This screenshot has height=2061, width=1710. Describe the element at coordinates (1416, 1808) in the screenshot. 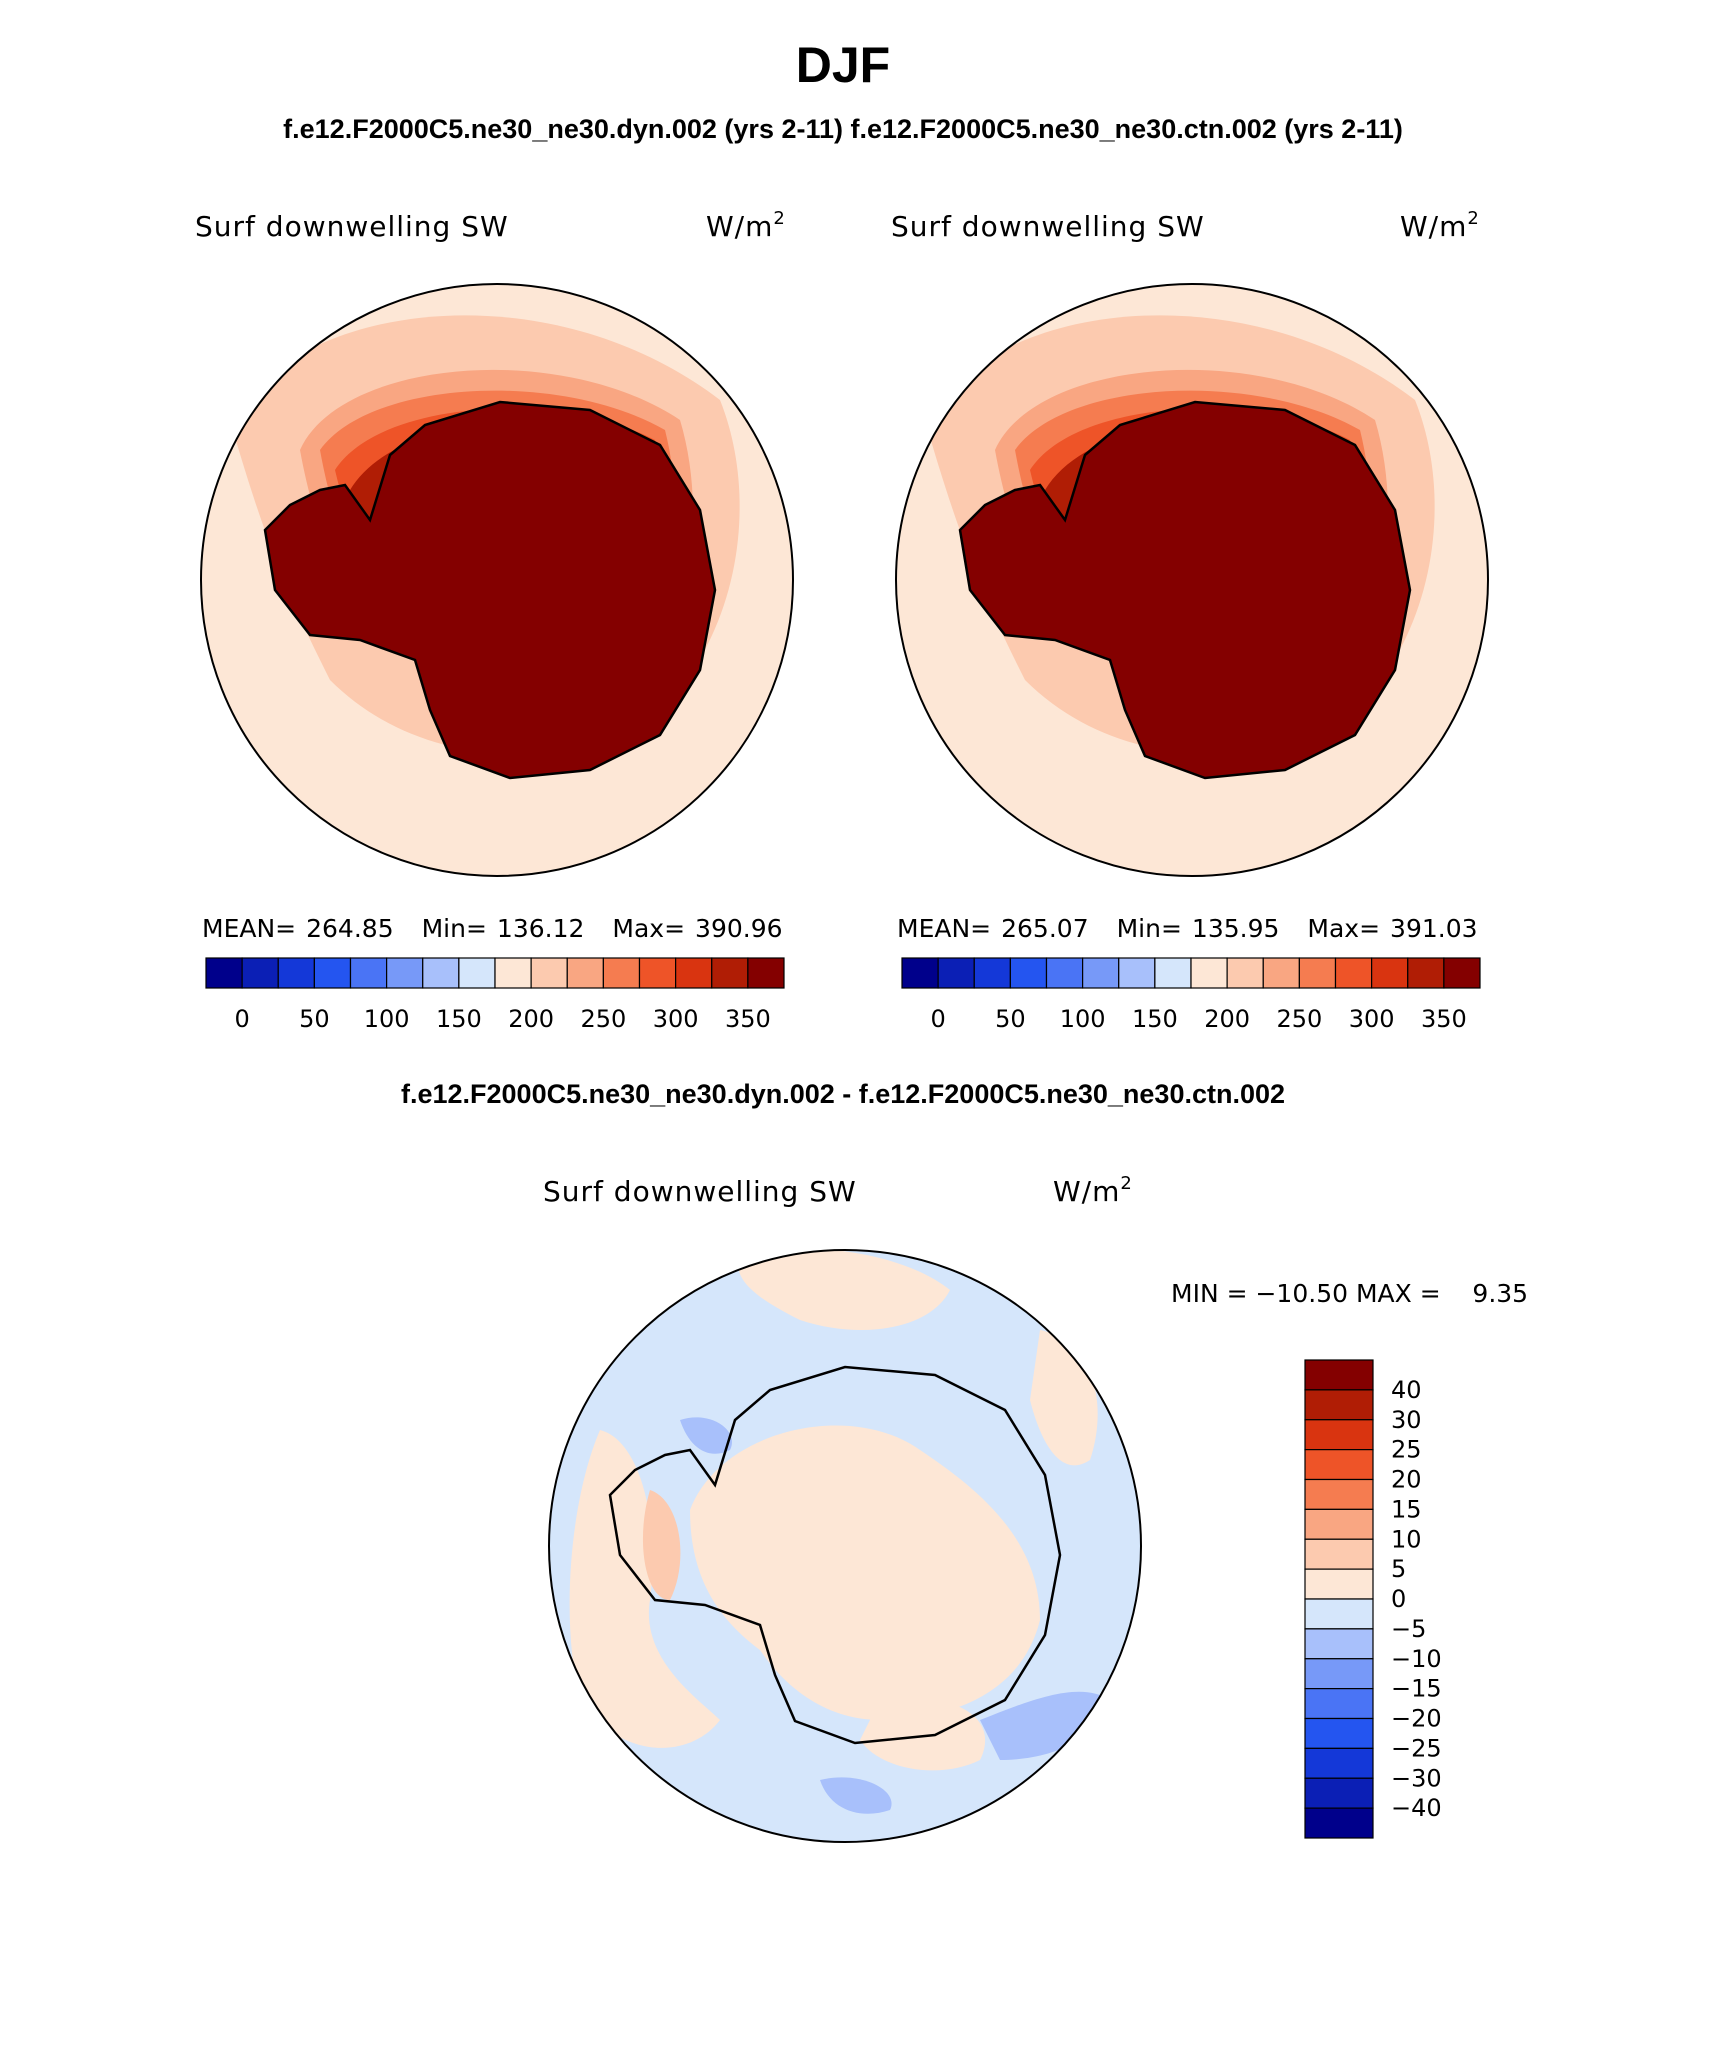

I see `colorbar-tick-label: −40` at that location.